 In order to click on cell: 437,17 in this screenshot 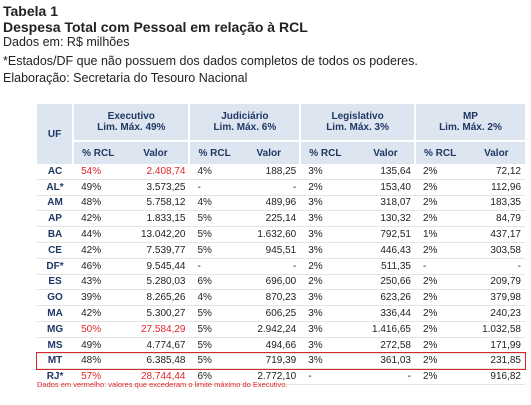, I will do `click(496, 234)`.